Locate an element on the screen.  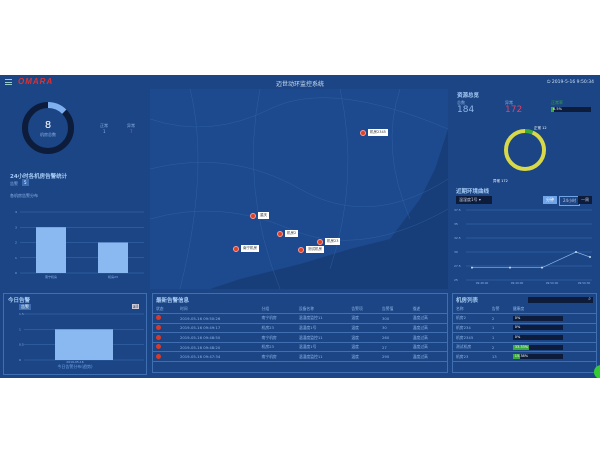
table-row: 2019-05-16 09:47:34 南宁机房 温湿度监控11 温度 290 温度过高 is located at coordinates (300, 357).